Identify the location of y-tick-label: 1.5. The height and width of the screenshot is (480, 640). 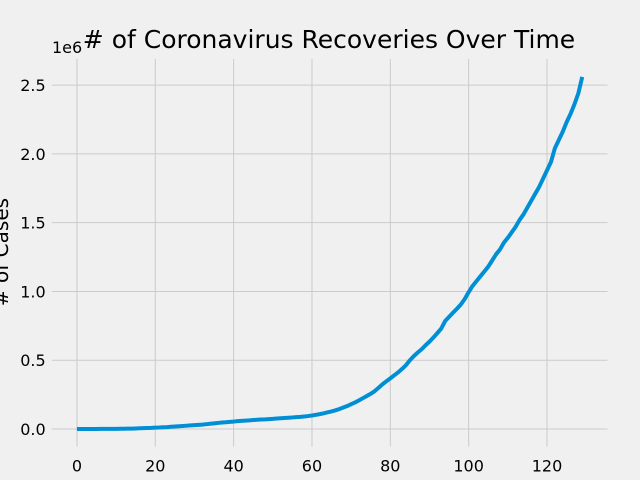
(32, 223).